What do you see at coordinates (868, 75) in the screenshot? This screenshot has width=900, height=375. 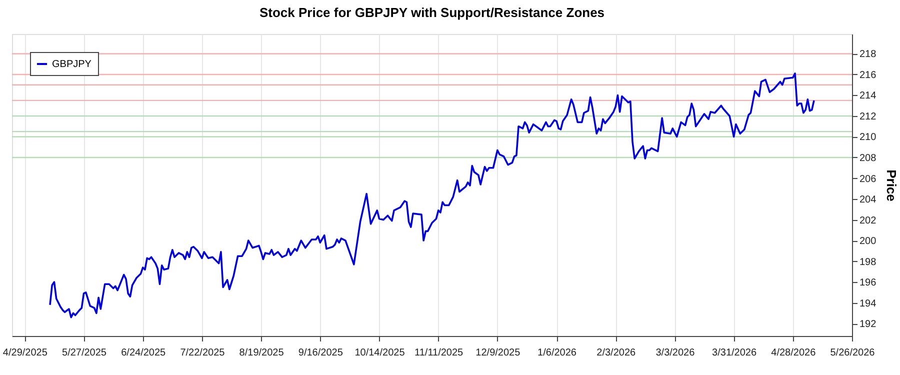 I see `y-tick-label: 216` at bounding box center [868, 75].